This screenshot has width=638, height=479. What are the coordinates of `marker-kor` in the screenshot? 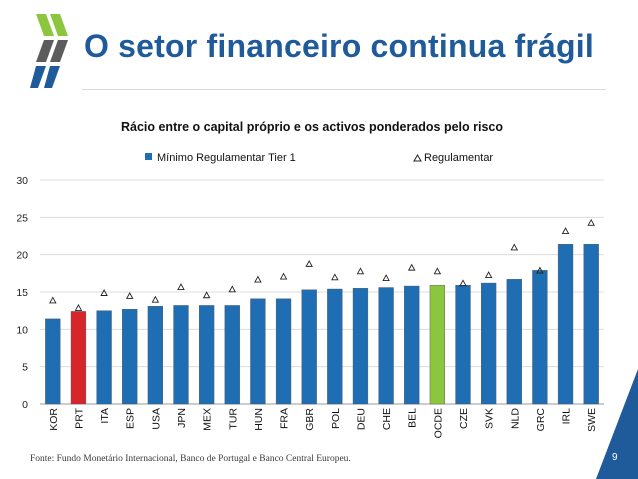 It's located at (53, 300).